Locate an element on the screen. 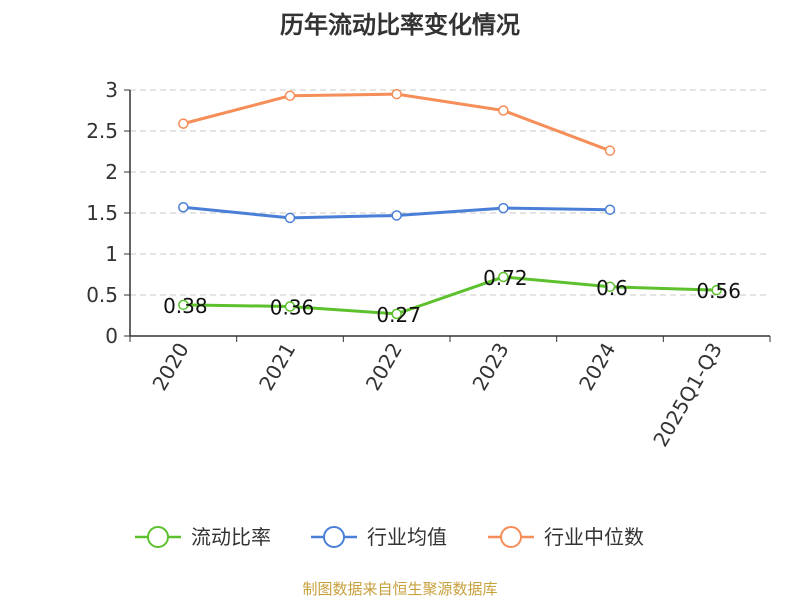  data-label: 0.6 is located at coordinates (612, 288).